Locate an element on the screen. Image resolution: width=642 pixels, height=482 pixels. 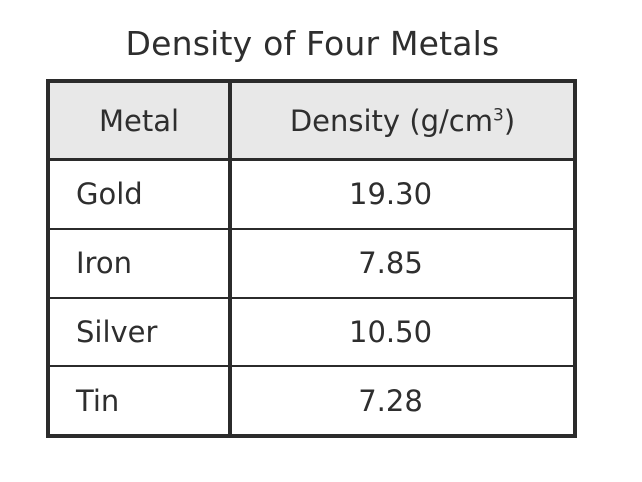
table-row: Tin 7.28 is located at coordinates (311, 399).